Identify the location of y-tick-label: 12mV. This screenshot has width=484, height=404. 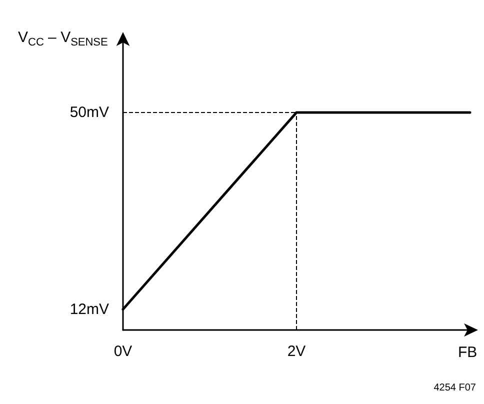
(89, 309).